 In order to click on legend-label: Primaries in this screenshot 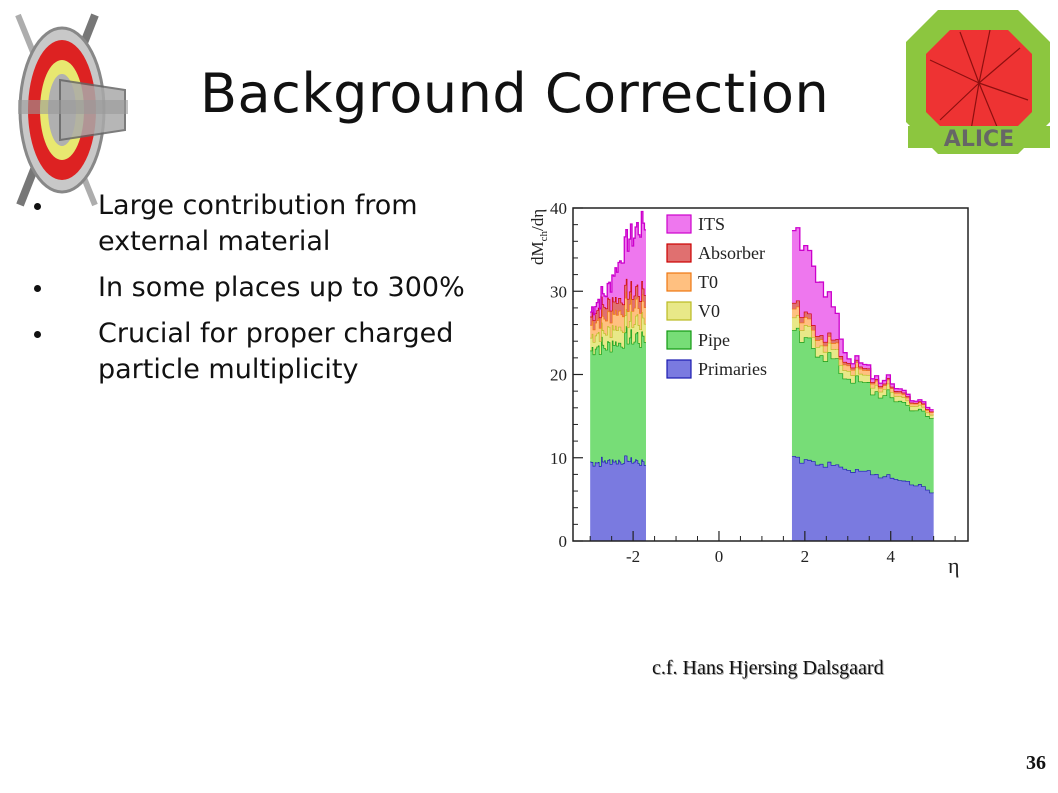, I will do `click(732, 369)`.